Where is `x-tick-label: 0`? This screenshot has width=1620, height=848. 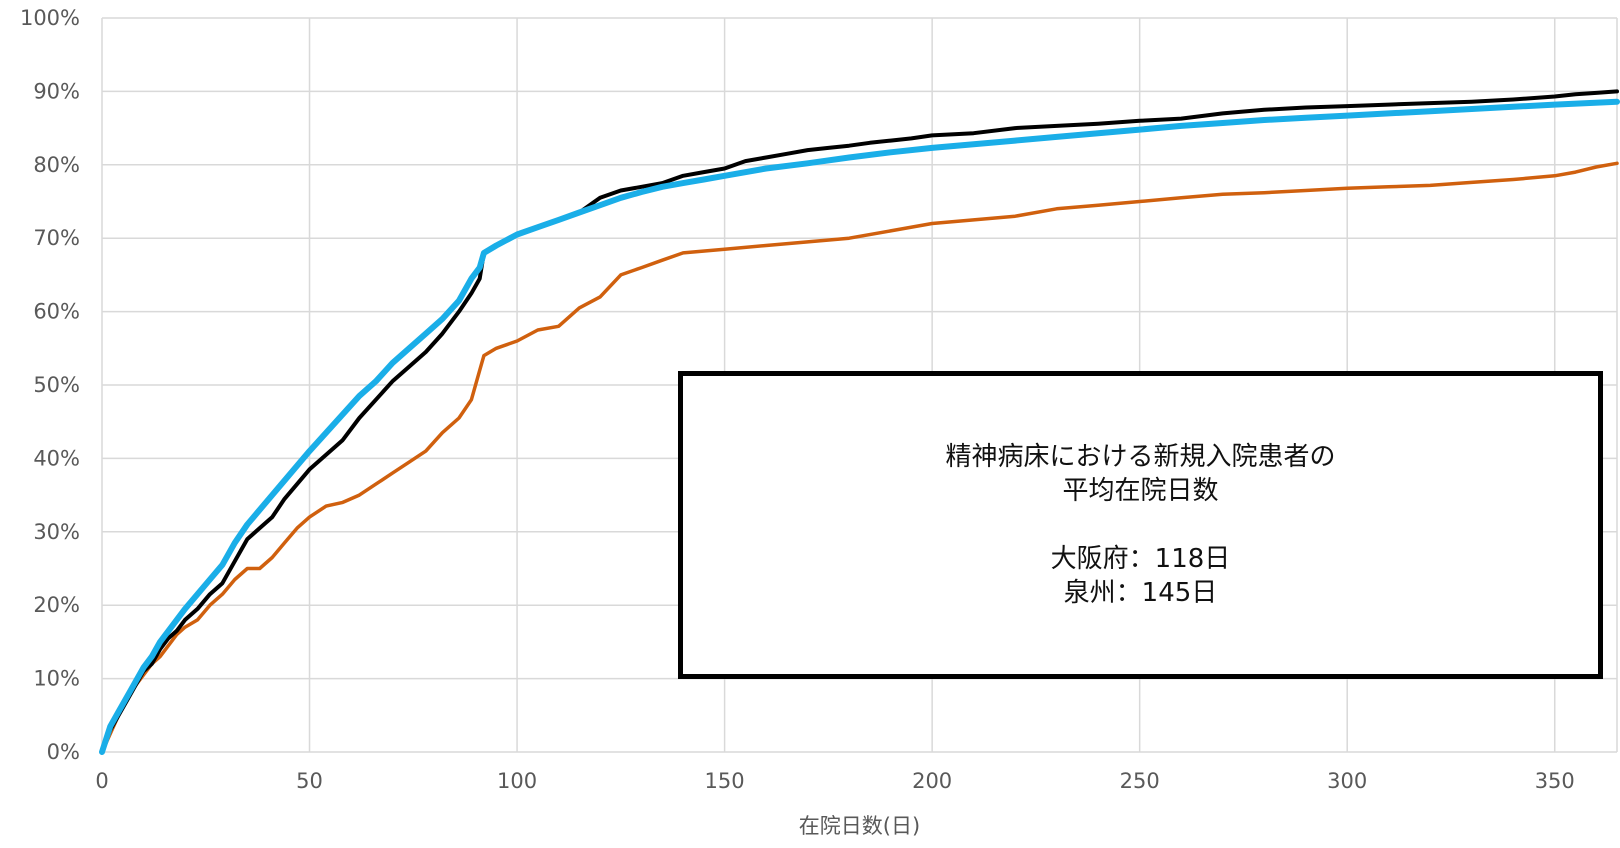 x-tick-label: 0 is located at coordinates (101, 781).